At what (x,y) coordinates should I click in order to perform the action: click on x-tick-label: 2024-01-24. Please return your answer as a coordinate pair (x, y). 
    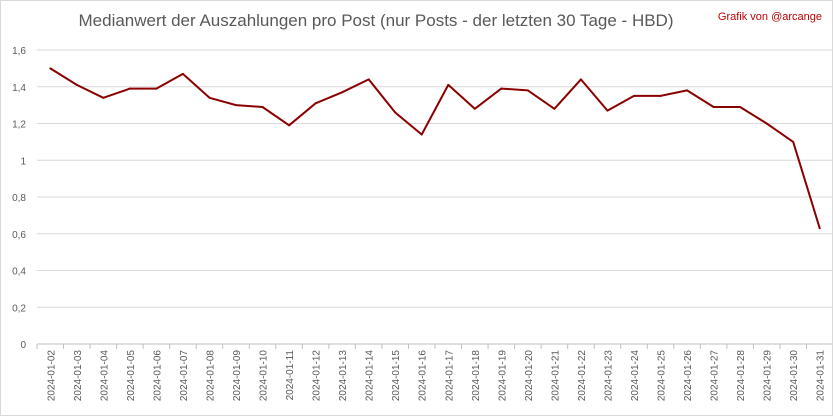
    Looking at the image, I should click on (635, 376).